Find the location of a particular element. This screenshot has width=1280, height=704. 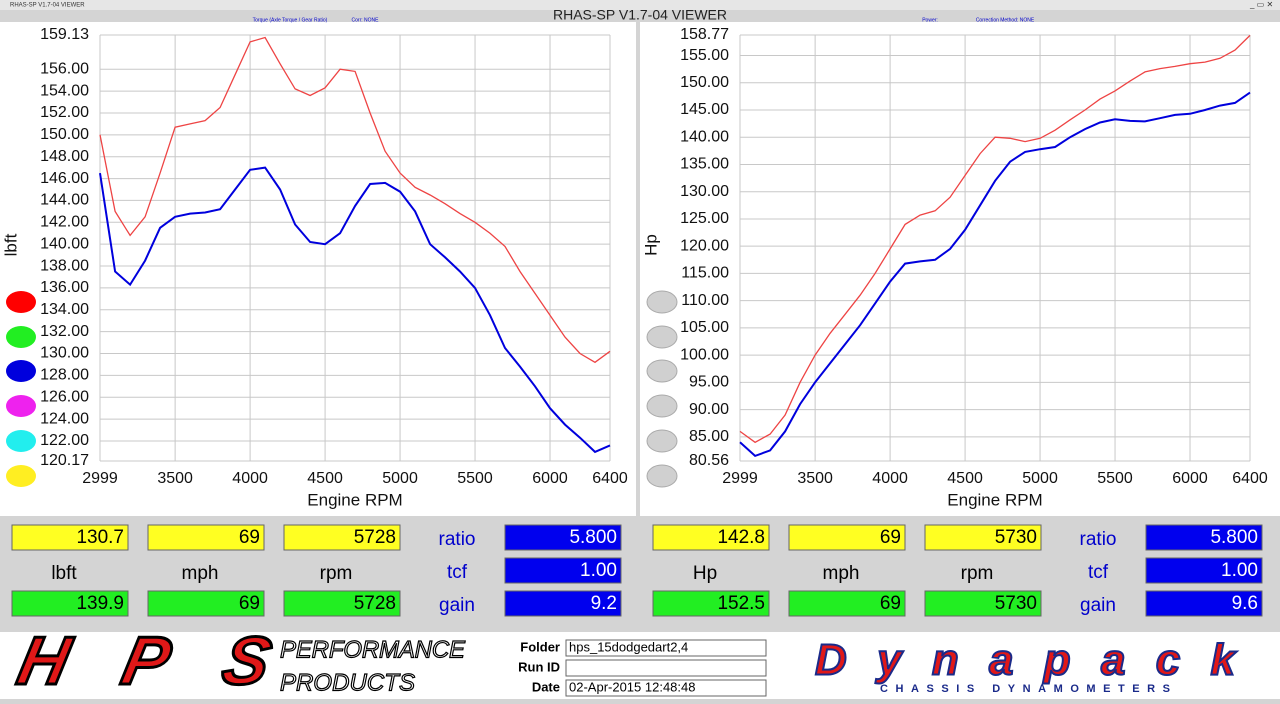

y-tick-label: 156.00 is located at coordinates (64, 68).